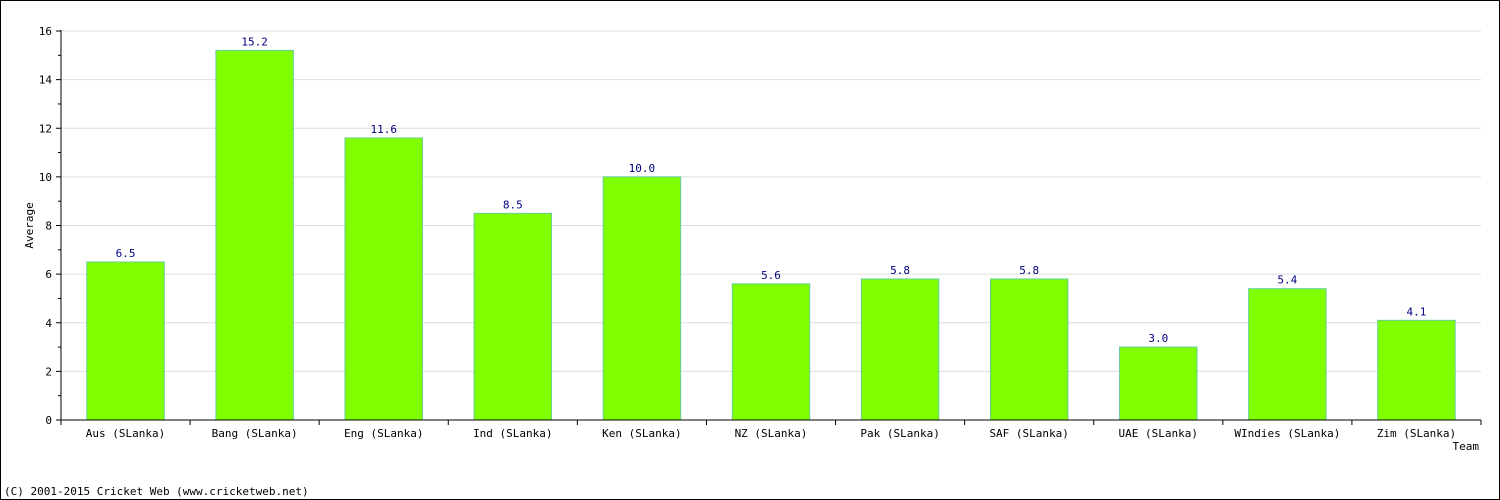  Describe the element at coordinates (255, 433) in the screenshot. I see `x-tick-label: Bang (SLanka)` at that location.